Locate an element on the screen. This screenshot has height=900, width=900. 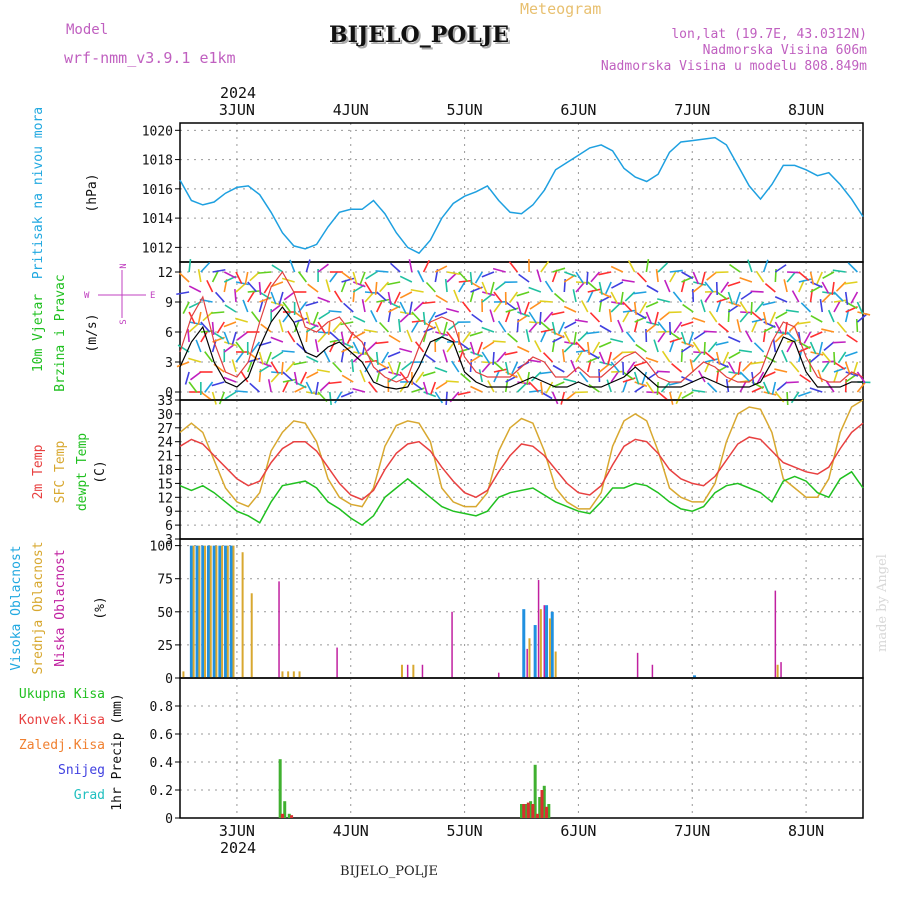
ytick-label: 0.6 is located at coordinates (161, 735).